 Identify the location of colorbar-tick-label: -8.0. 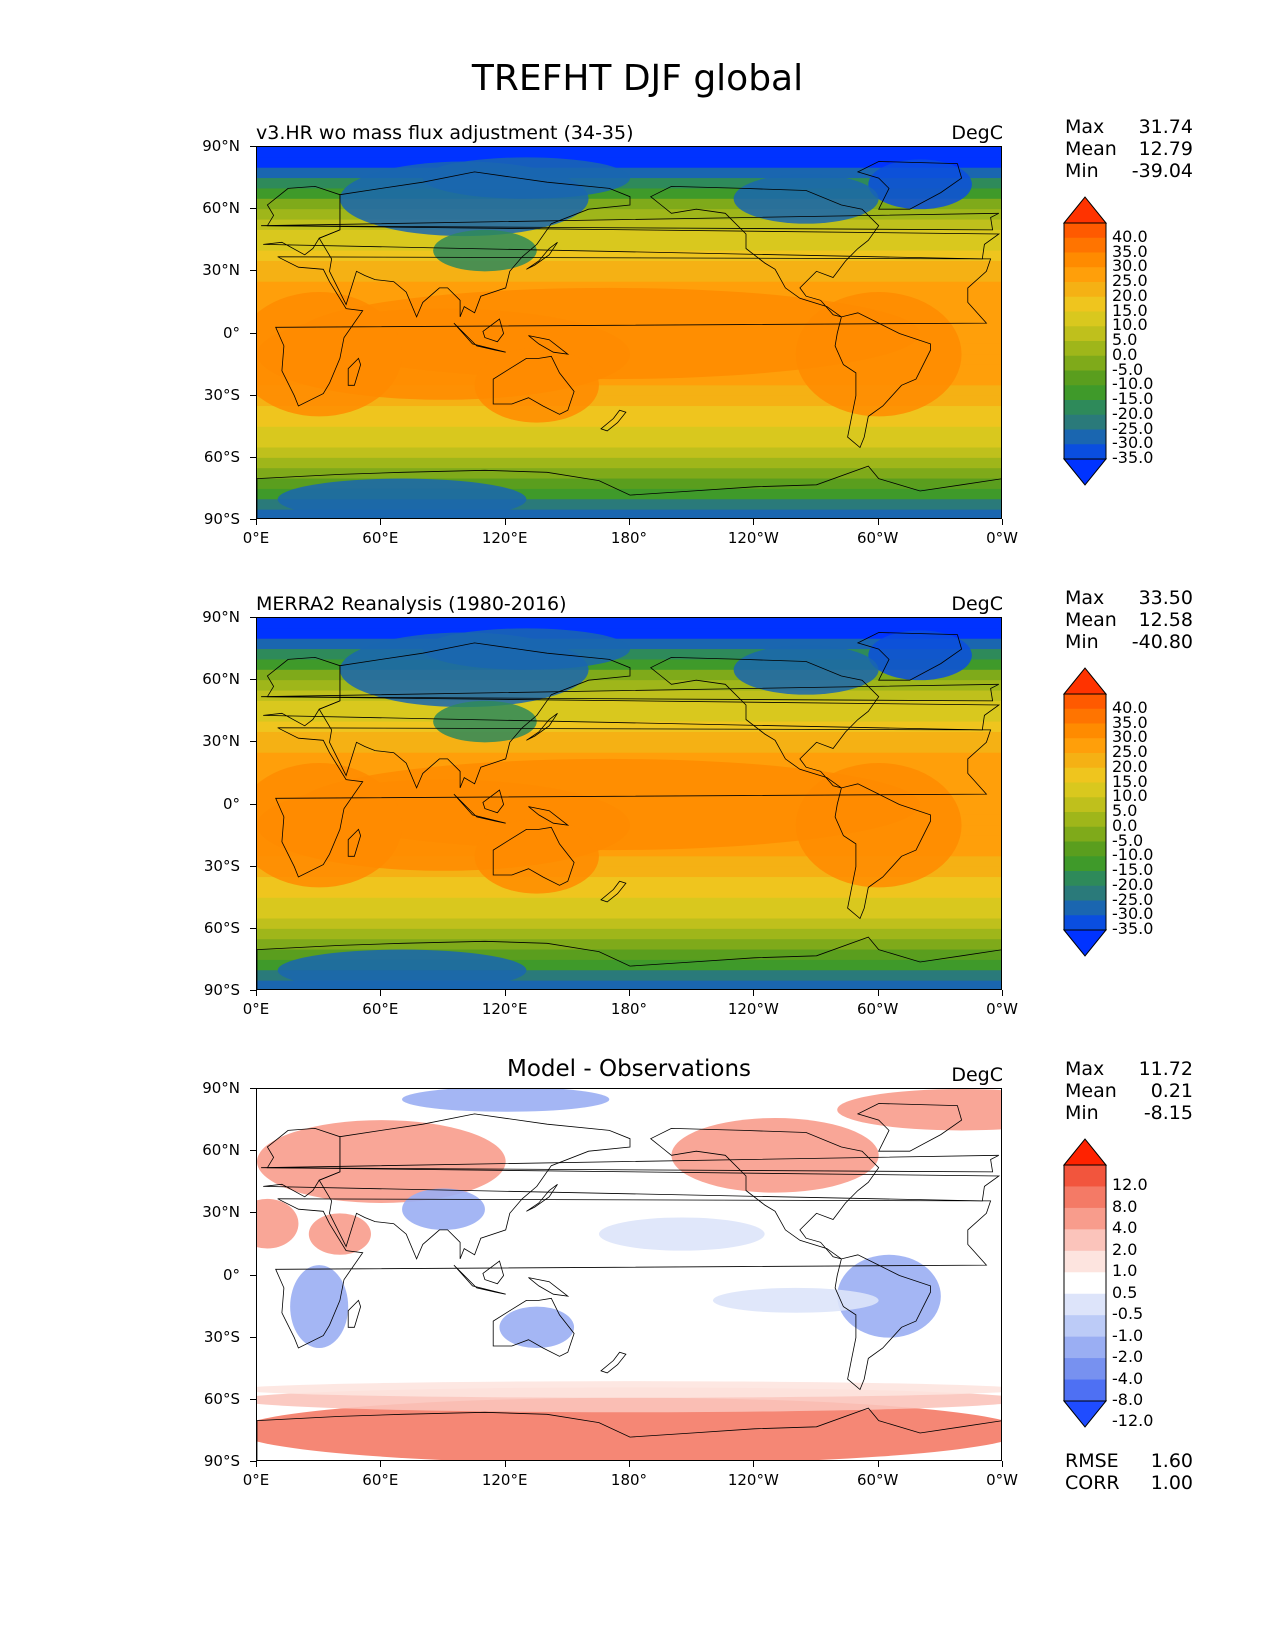
(1128, 1399).